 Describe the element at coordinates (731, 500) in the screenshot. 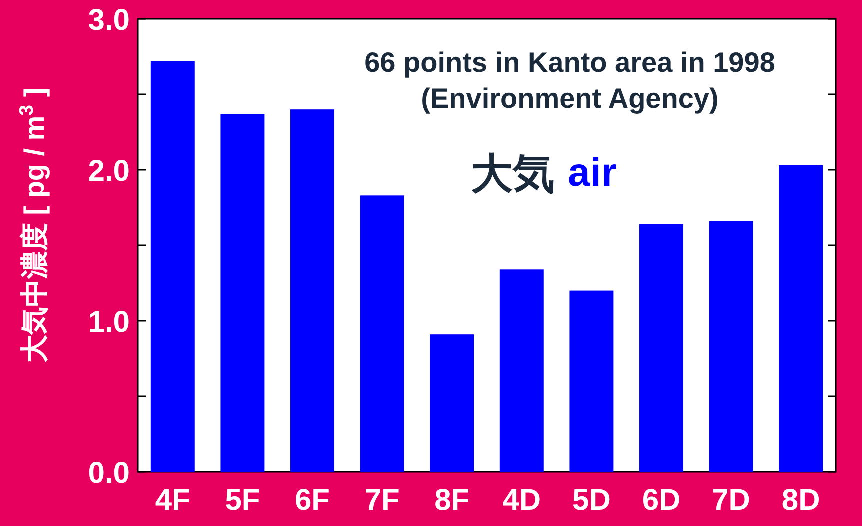

I see `x-tick-label: 7D` at that location.